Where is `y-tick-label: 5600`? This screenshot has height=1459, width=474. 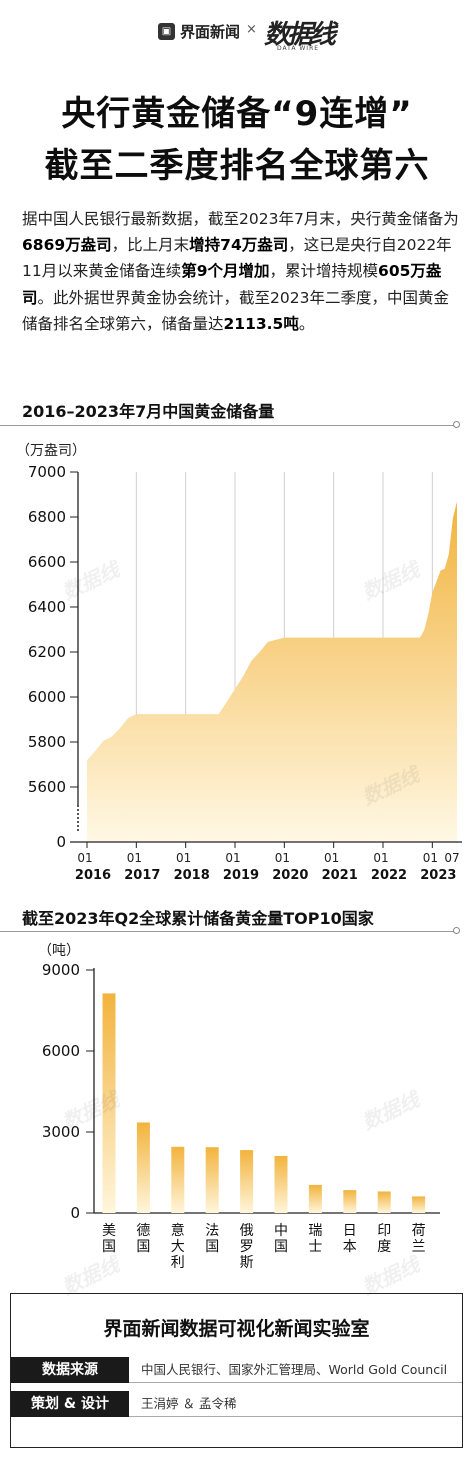
y-tick-label: 5600 is located at coordinates (47, 787).